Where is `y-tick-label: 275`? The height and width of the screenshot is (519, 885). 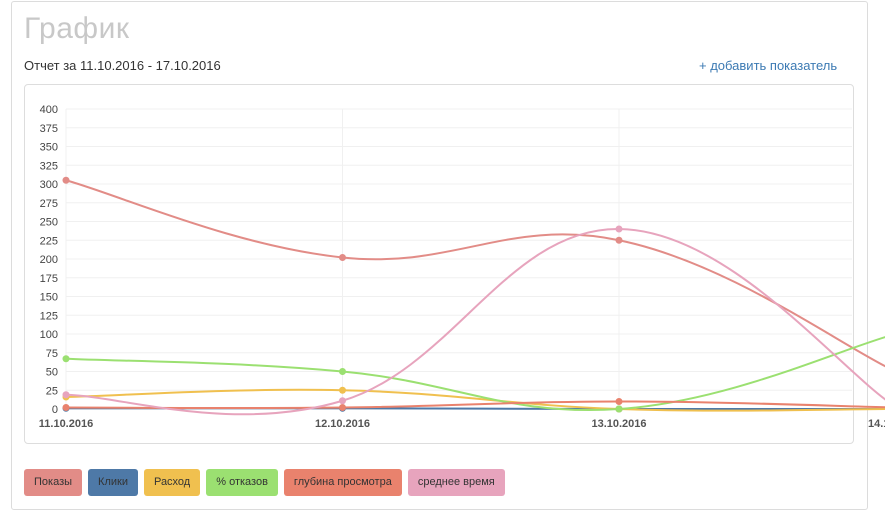 y-tick-label: 275 is located at coordinates (49, 204).